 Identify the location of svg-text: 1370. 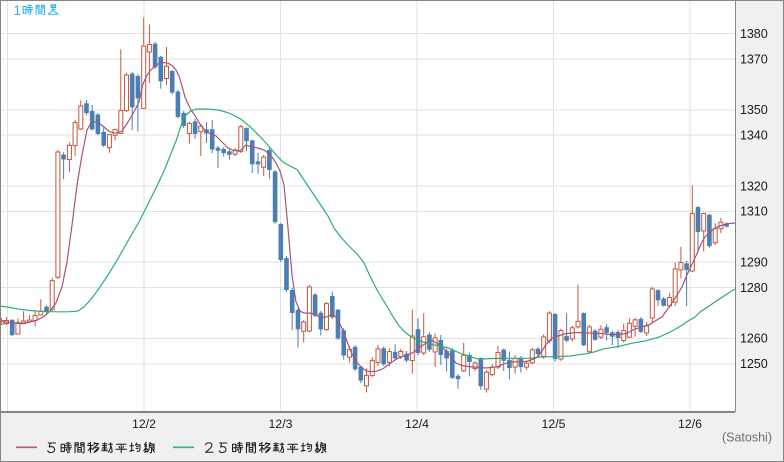
(754, 59).